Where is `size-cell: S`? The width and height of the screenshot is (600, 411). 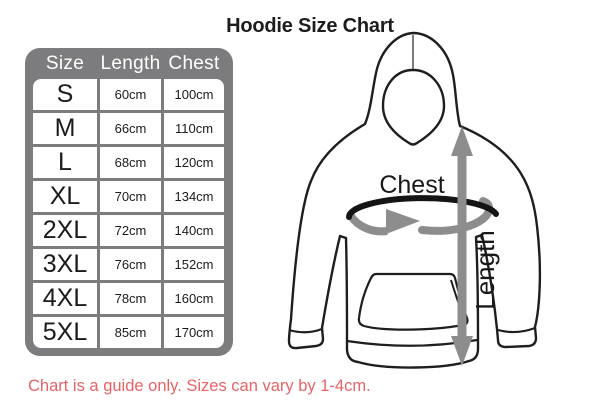
size-cell: S is located at coordinates (65, 94).